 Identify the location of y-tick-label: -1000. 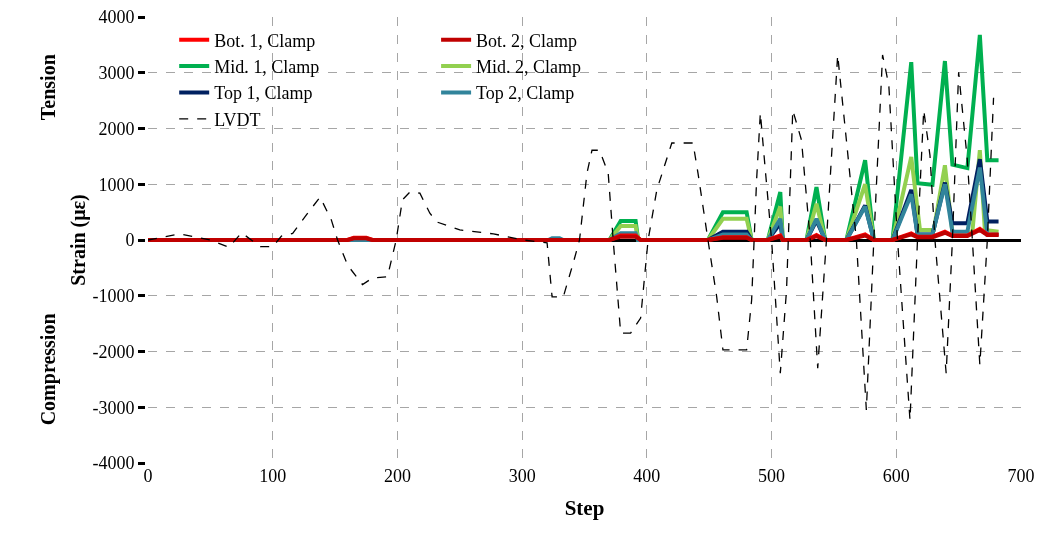
(113, 296).